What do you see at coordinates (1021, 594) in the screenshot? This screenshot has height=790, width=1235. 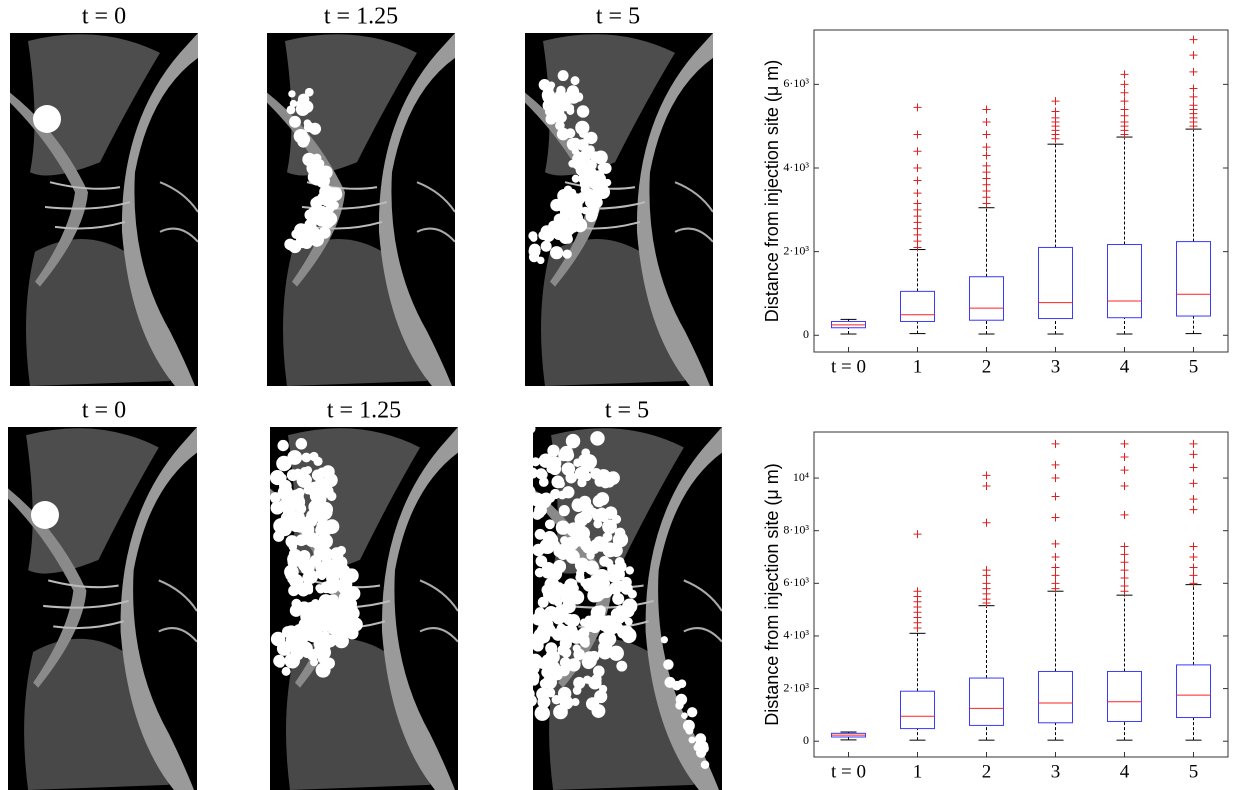 I see `plot-frame` at bounding box center [1021, 594].